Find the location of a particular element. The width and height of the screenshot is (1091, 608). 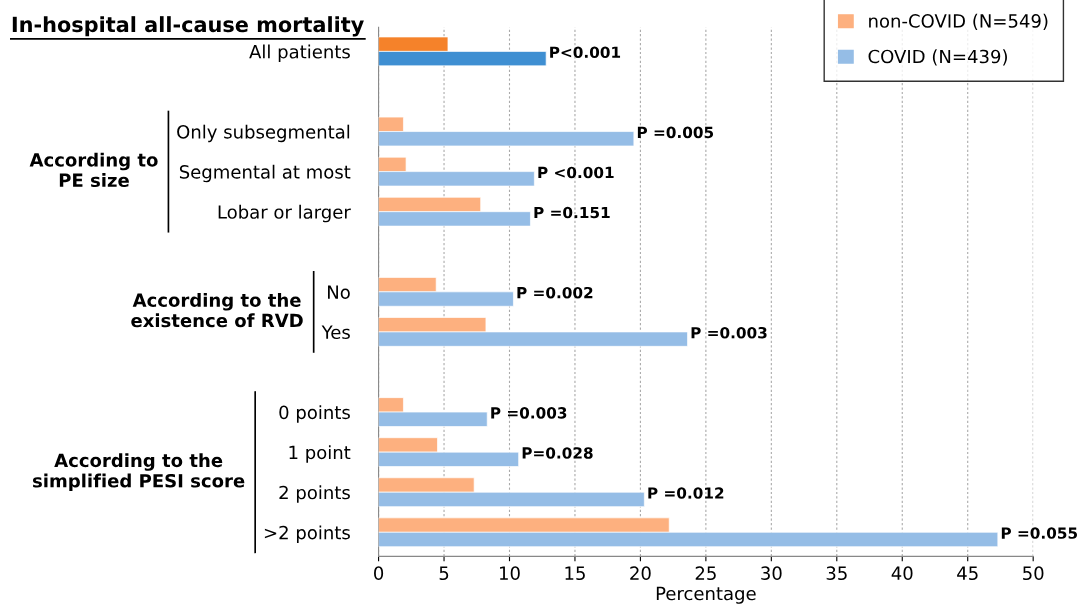

text: In-hospital all-cause mortality is located at coordinates (188, 26).